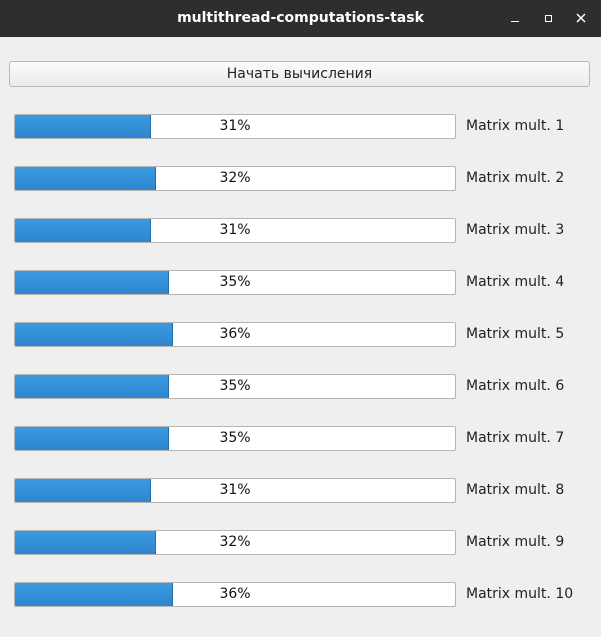 The image size is (601, 637). Describe the element at coordinates (515, 230) in the screenshot. I see `task-label: Matrix mult. 3` at that location.